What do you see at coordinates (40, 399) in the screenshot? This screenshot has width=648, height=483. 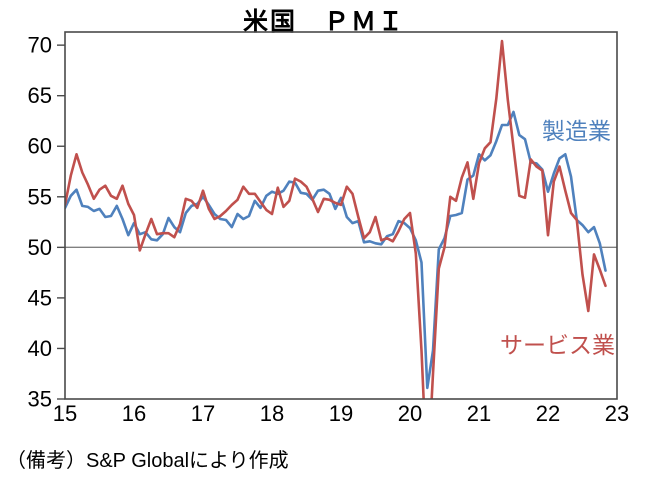 I see `y-tick-label: 35` at bounding box center [40, 399].